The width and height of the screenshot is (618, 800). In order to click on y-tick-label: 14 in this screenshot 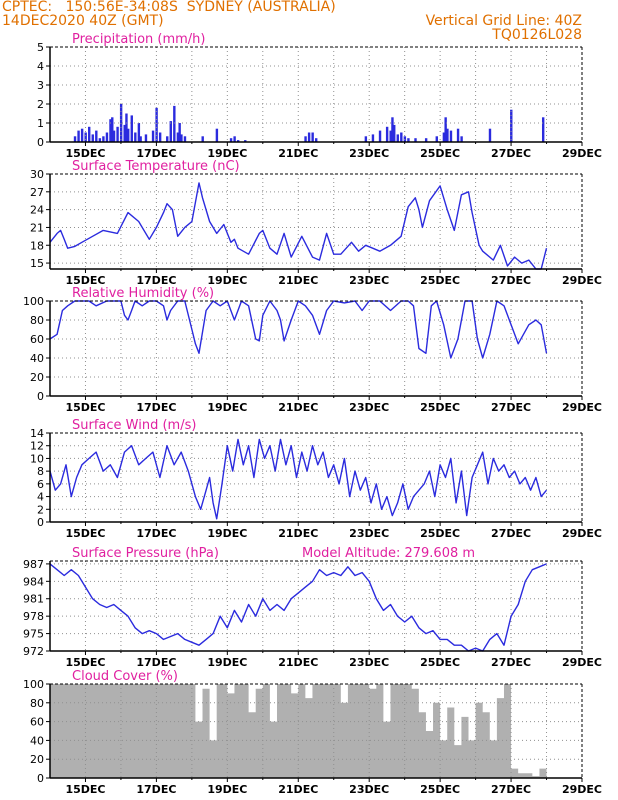, I will do `click(37, 433)`.